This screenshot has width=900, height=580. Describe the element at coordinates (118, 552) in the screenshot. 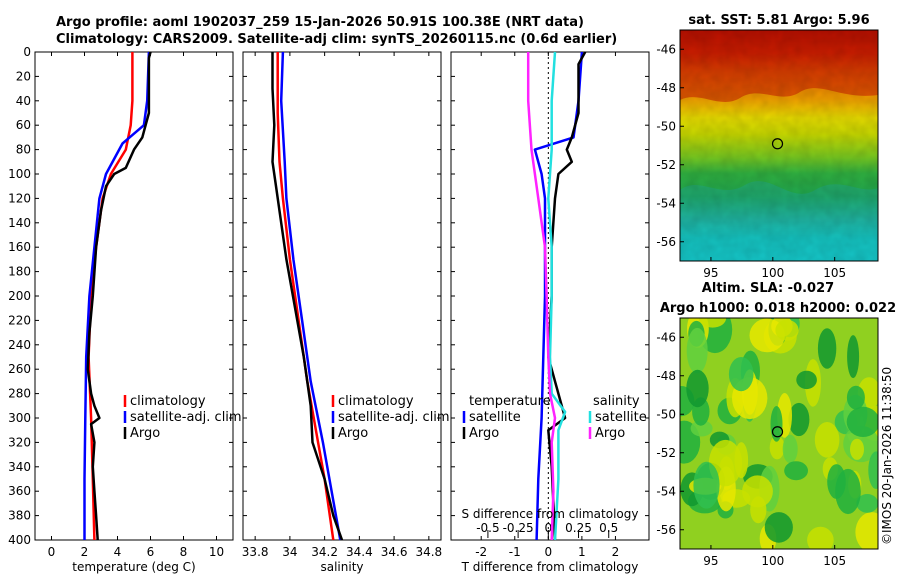

I see `x-tick-label: 4` at that location.